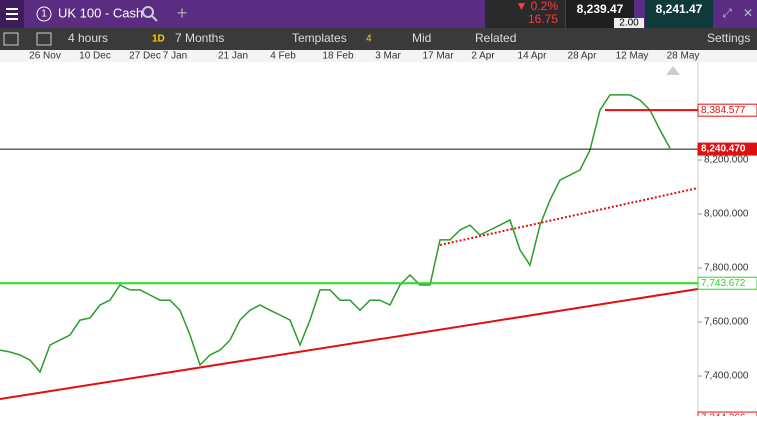 This screenshot has width=757, height=421. I want to click on scroll-marker, so click(673, 70).